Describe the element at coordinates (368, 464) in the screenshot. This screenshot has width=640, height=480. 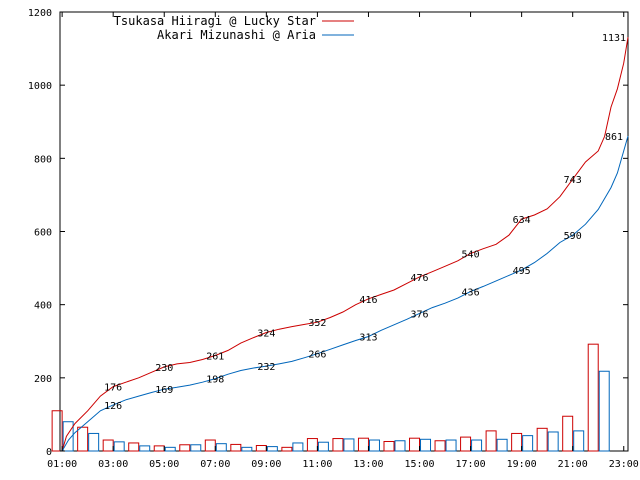
I see `x-tick-label: 13:00` at that location.